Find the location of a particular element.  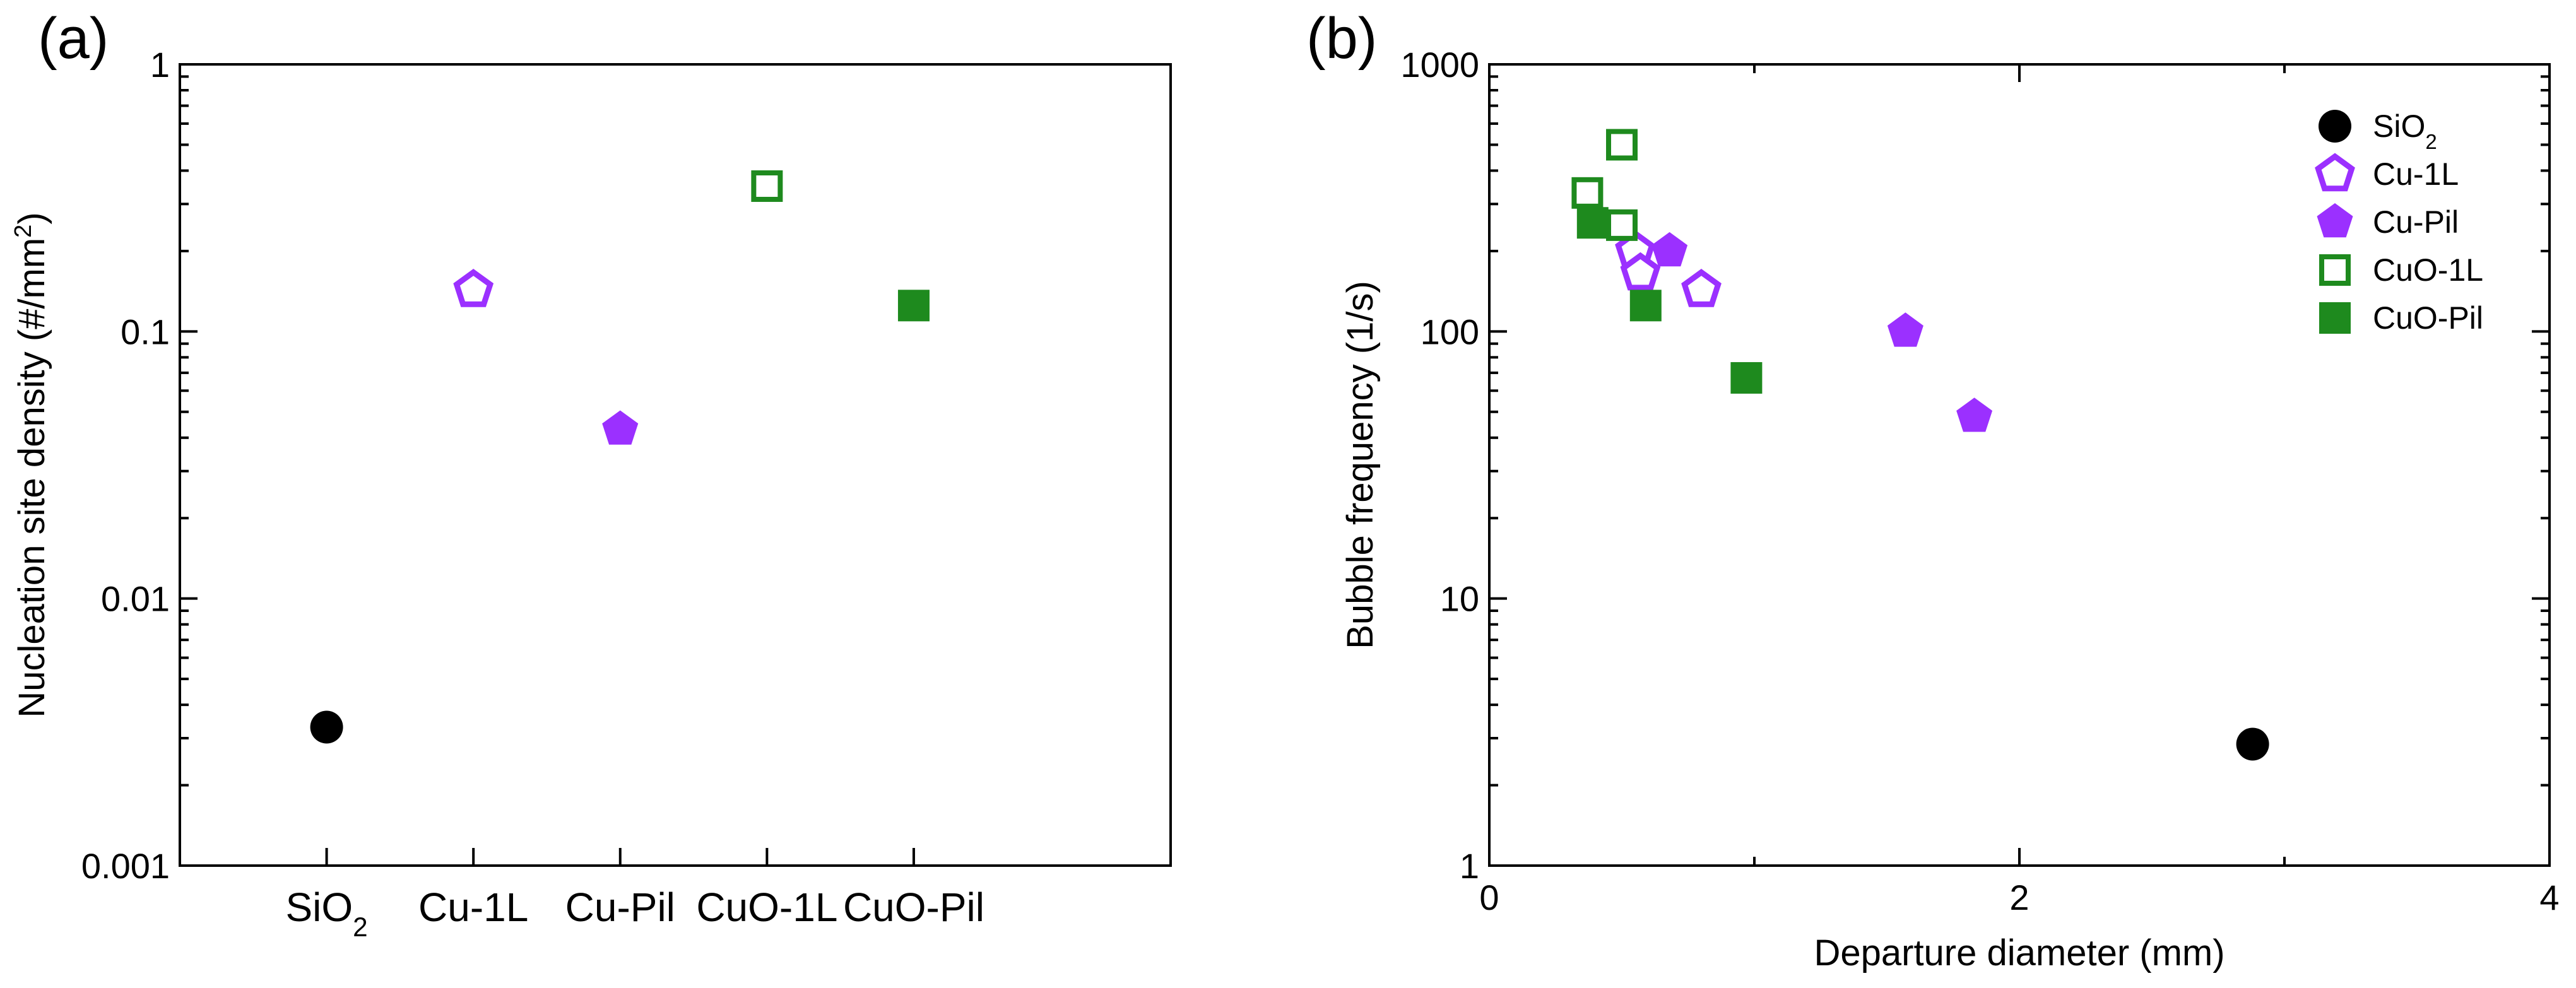

panel-b-y-tick-label: 10 is located at coordinates (1459, 599).